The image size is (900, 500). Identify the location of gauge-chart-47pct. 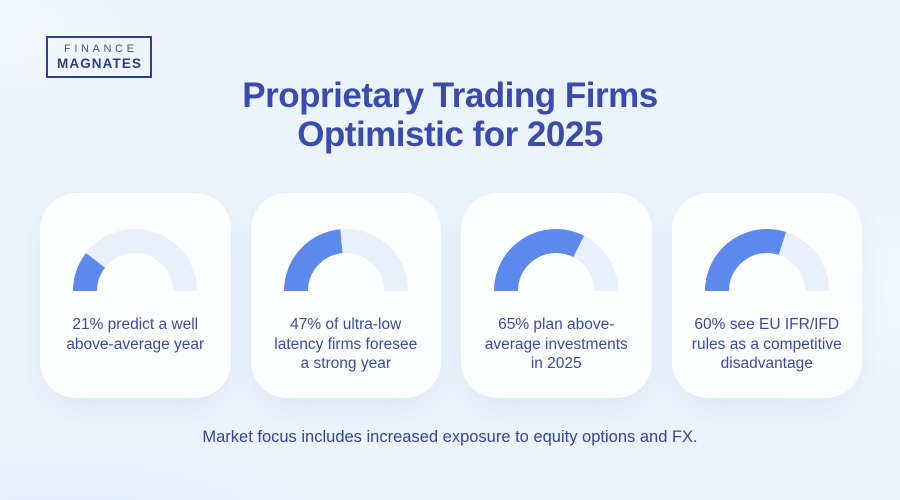
(345, 260).